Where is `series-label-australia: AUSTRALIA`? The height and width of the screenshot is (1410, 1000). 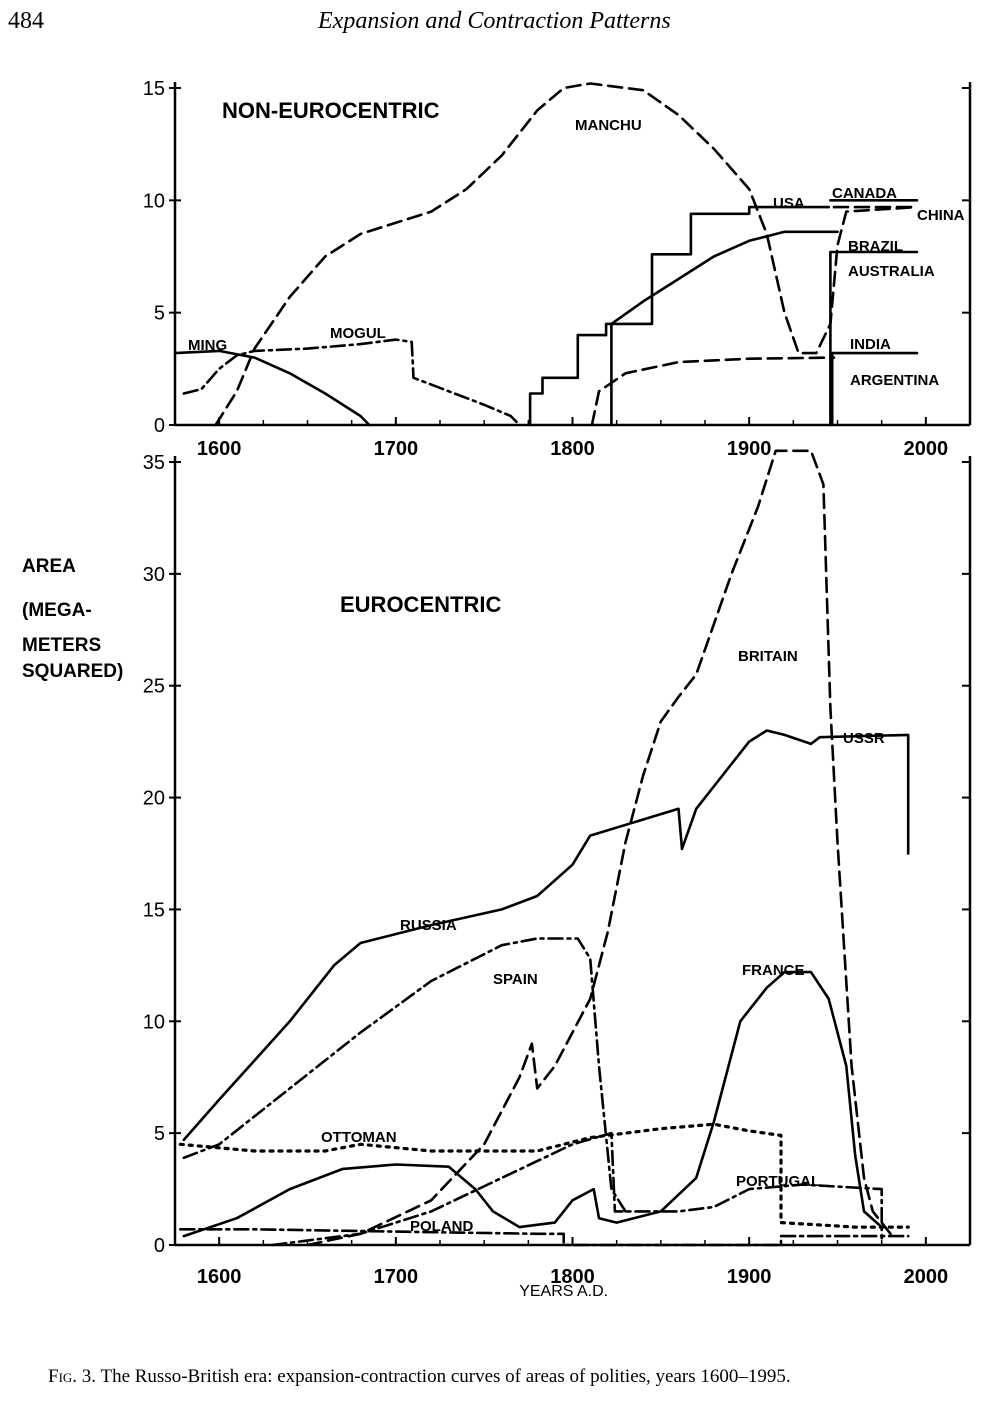 series-label-australia: AUSTRALIA is located at coordinates (891, 271).